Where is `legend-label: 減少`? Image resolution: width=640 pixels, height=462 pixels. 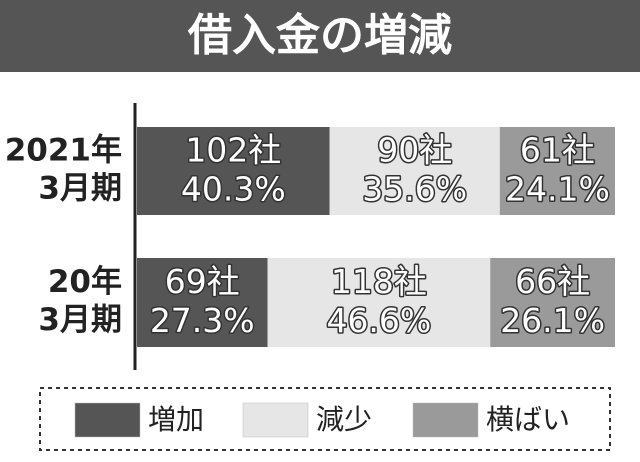 legend-label: 減少 is located at coordinates (344, 419).